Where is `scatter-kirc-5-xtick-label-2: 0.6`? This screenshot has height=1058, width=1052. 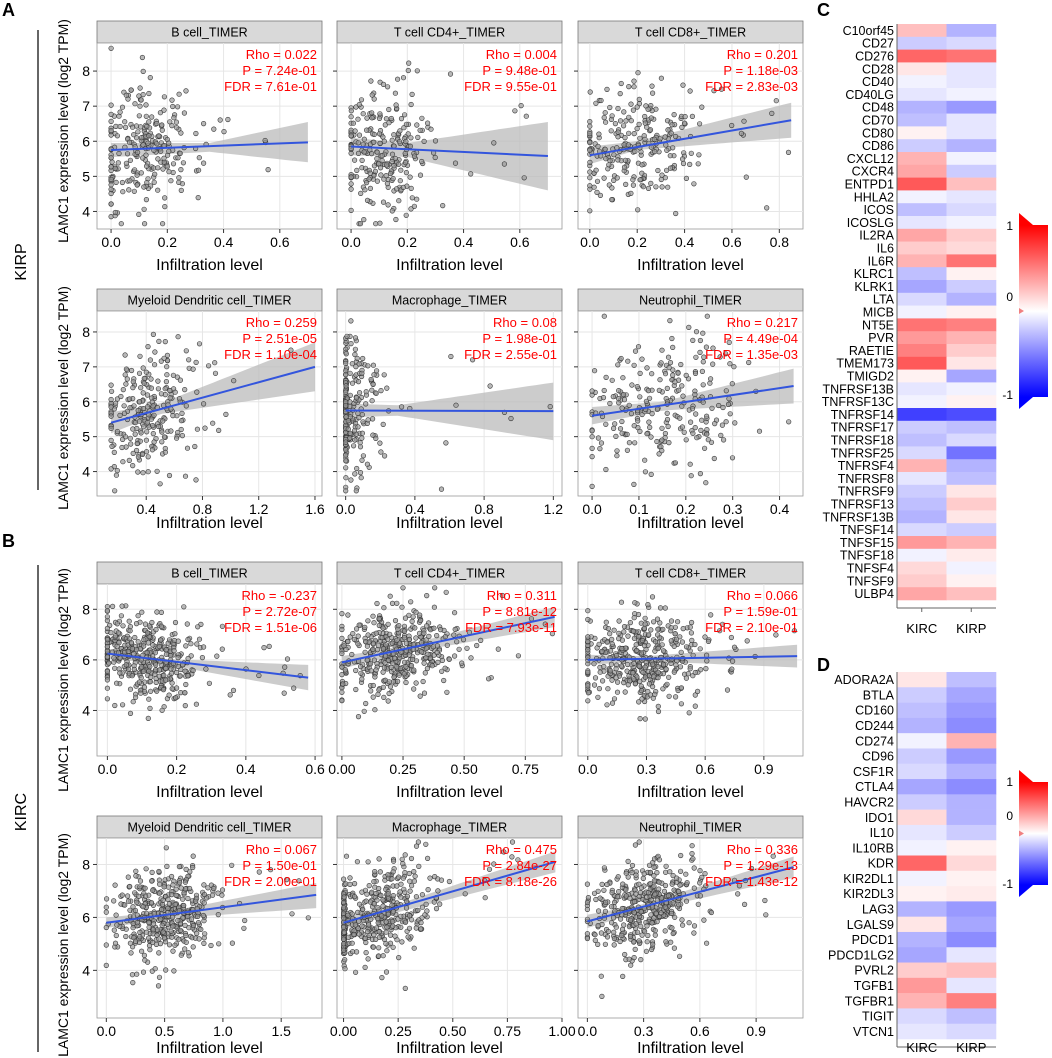 scatter-kirc-5-xtick-label-2: 0.6 is located at coordinates (700, 1031).